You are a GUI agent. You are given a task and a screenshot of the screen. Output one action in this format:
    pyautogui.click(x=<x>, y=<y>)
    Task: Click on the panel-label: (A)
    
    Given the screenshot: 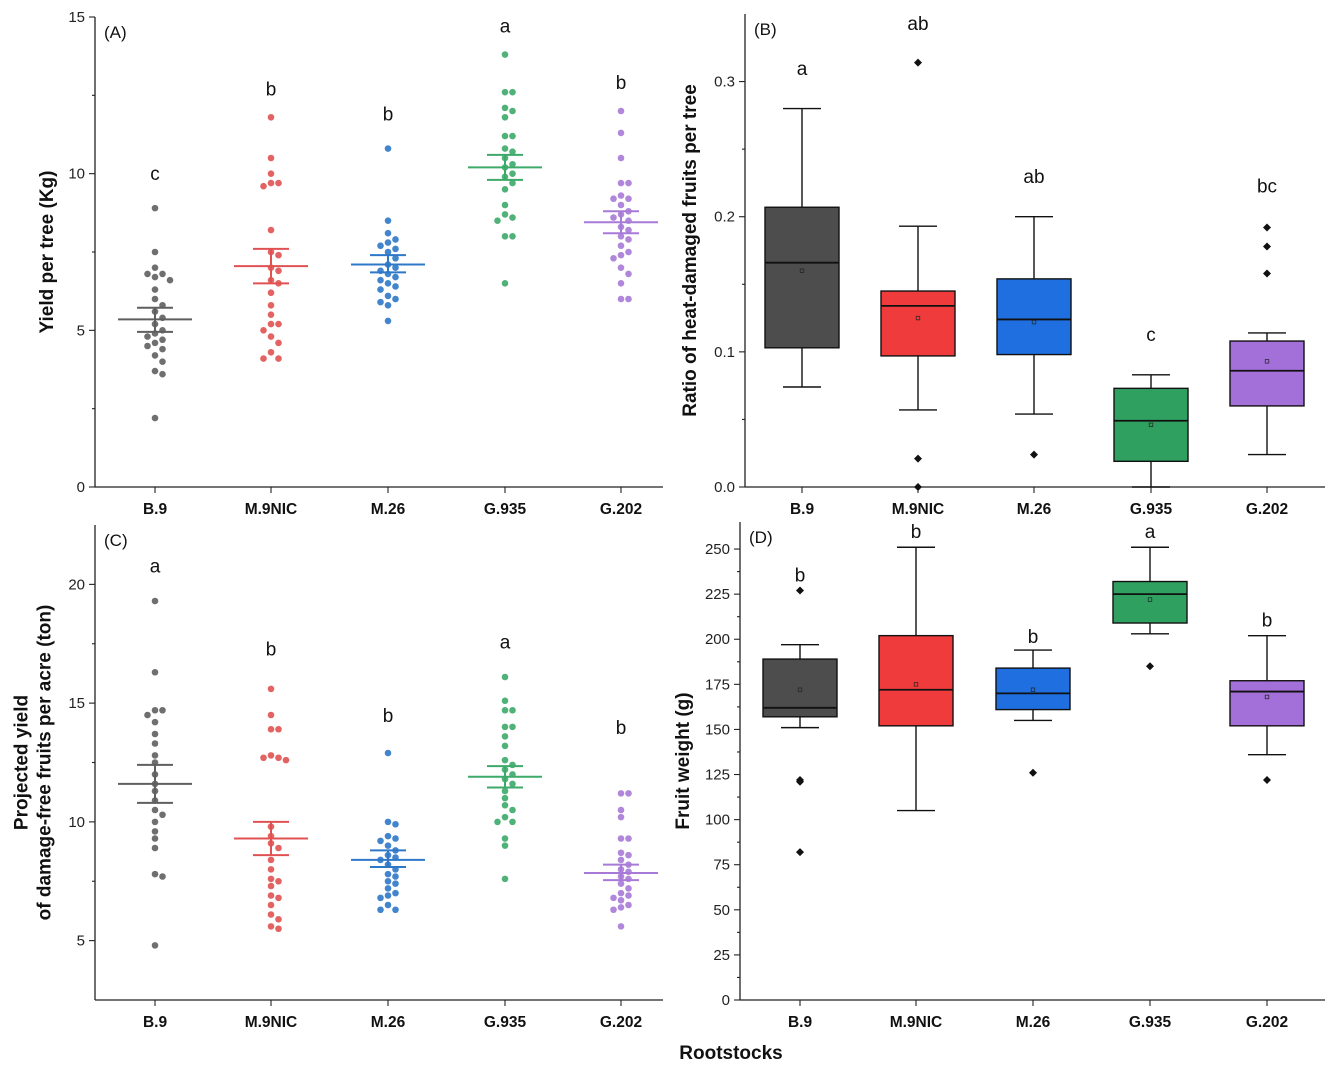 What is the action you would take?
    pyautogui.click(x=115, y=32)
    